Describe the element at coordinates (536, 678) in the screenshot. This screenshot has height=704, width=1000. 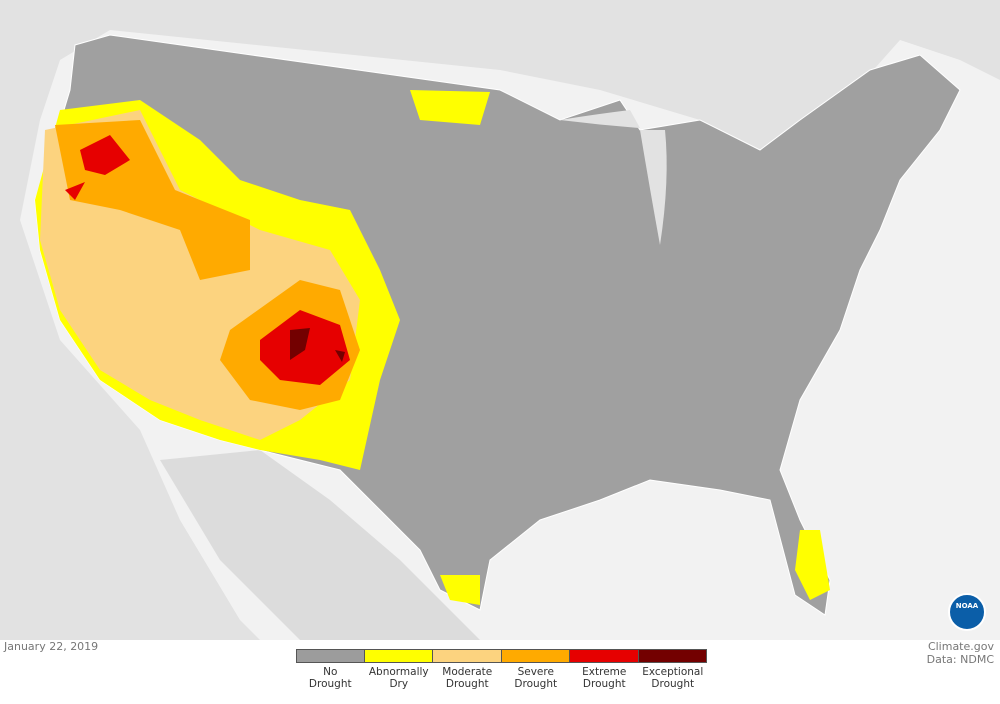
I see `legend-label: Severe Drought` at that location.